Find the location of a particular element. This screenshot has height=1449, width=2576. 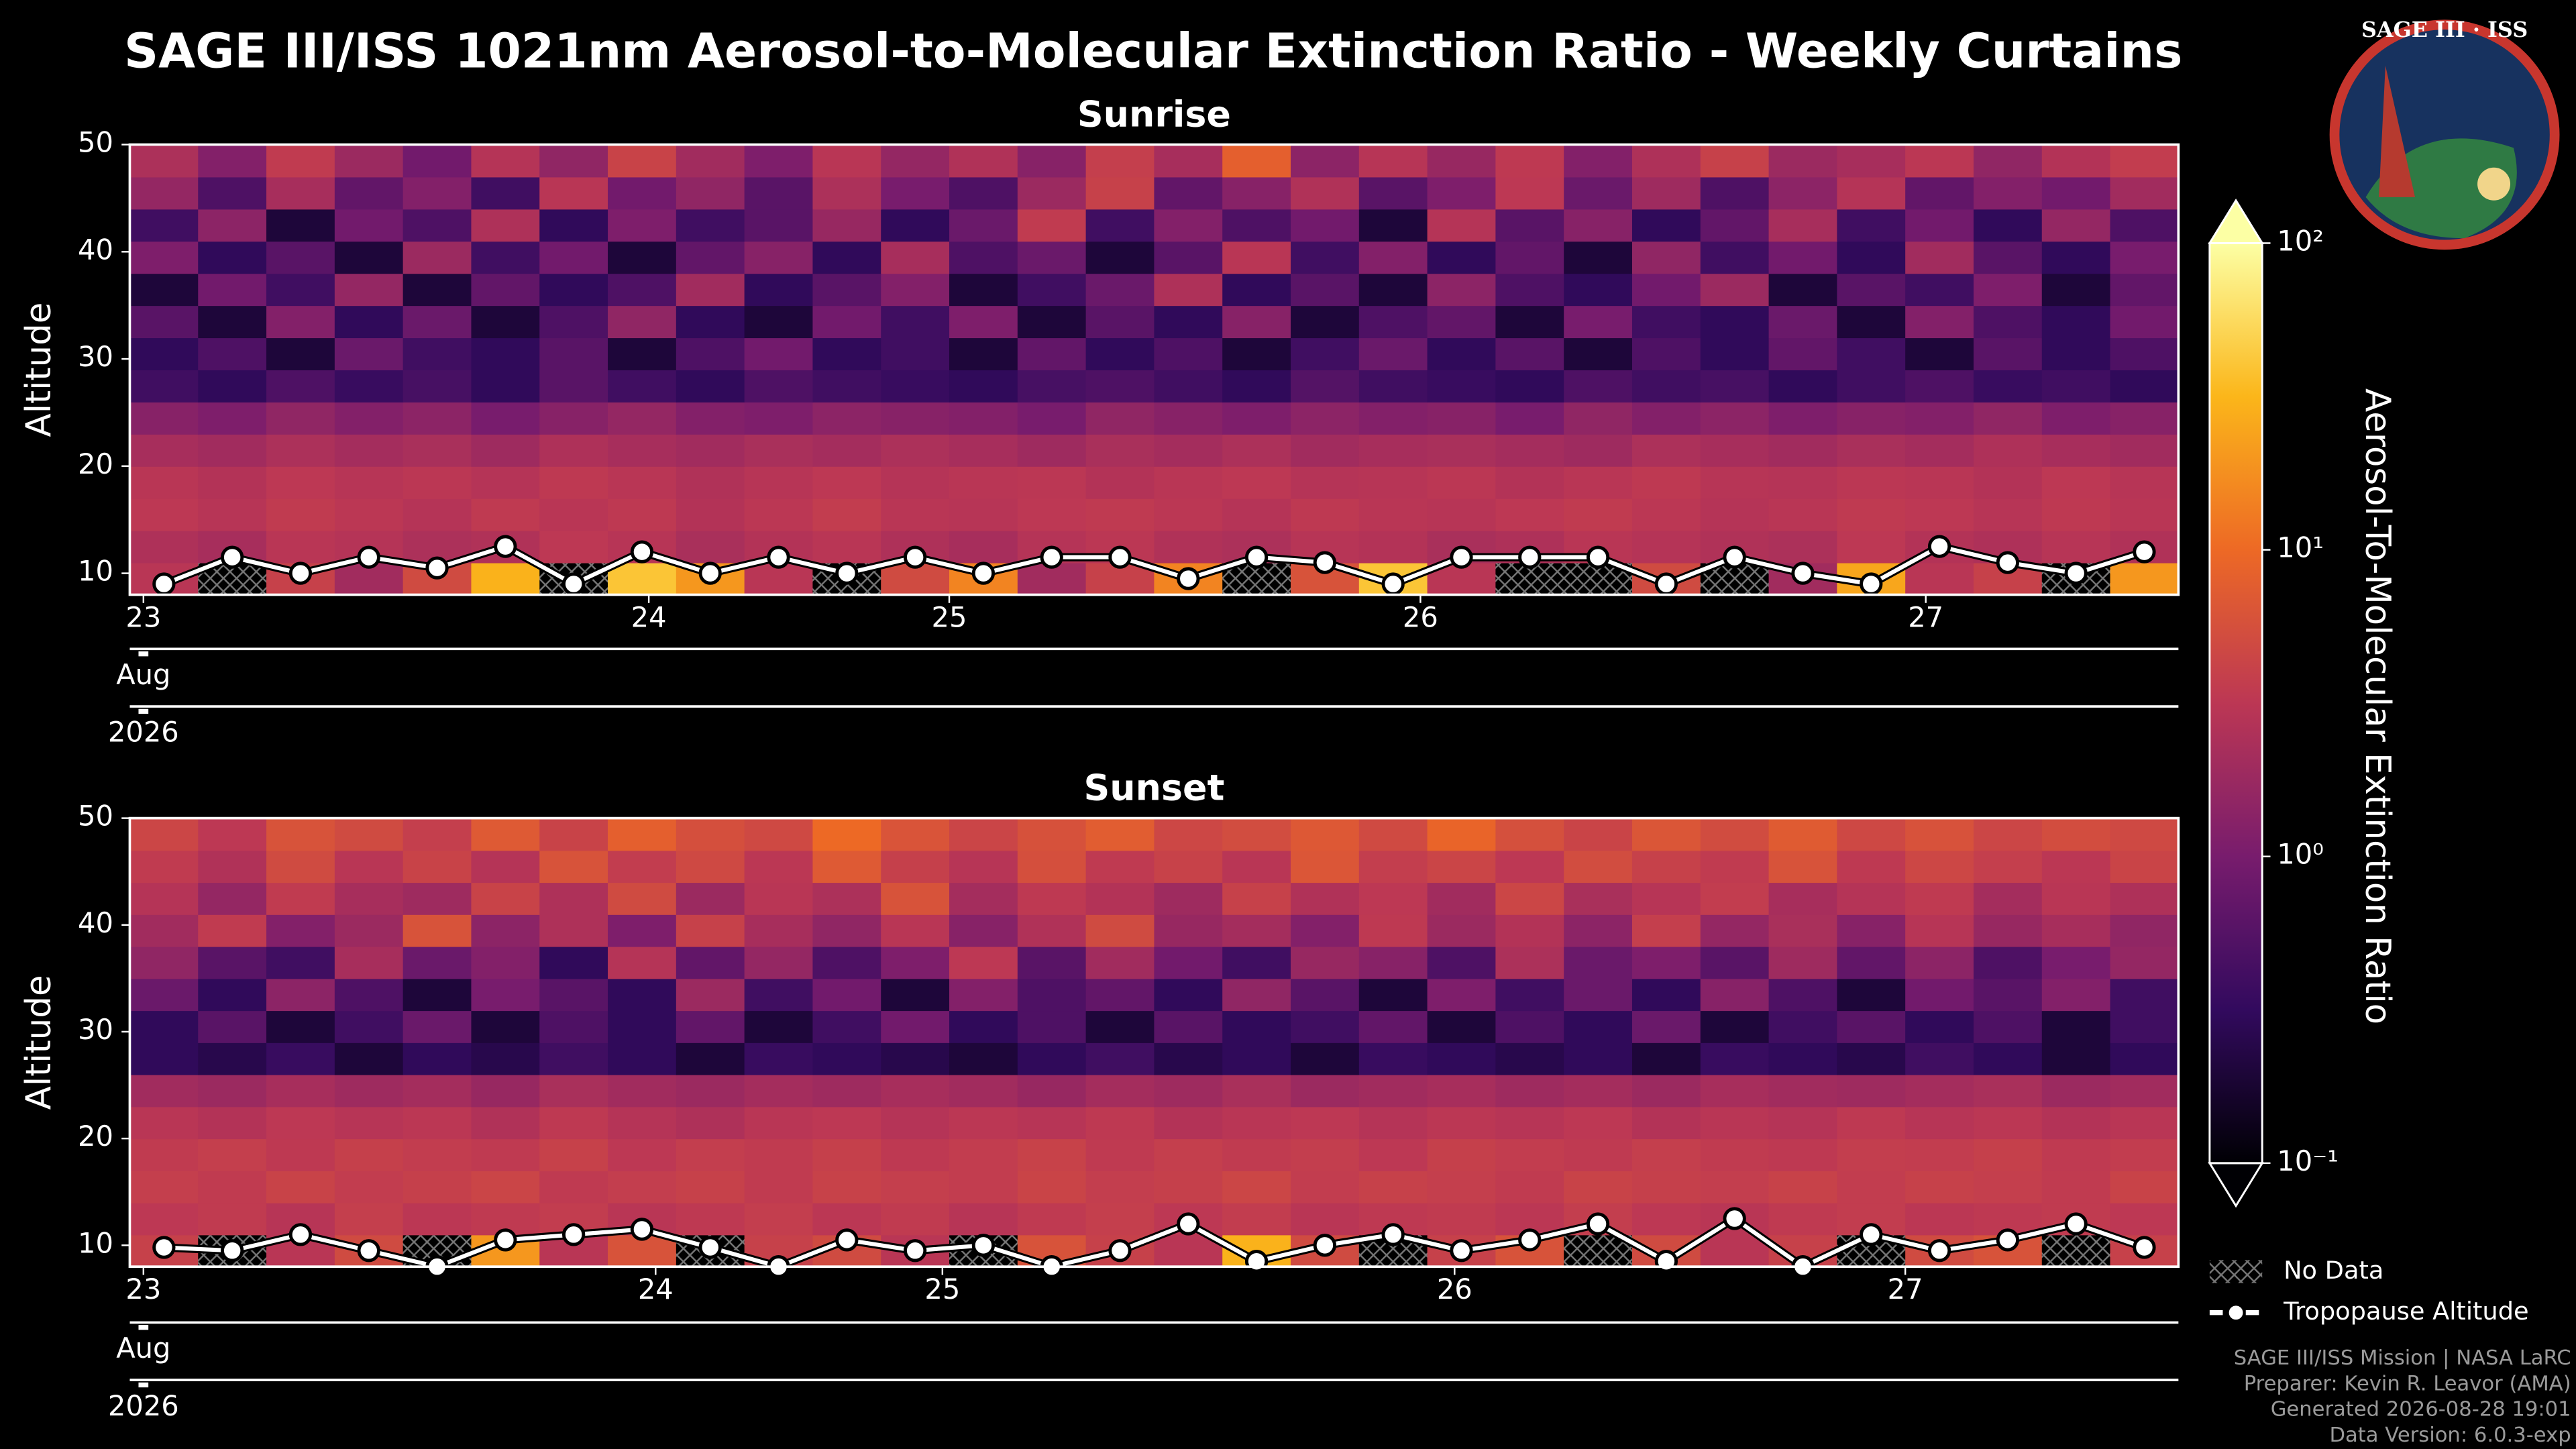

year-axis-label: 2026 is located at coordinates (143, 732).